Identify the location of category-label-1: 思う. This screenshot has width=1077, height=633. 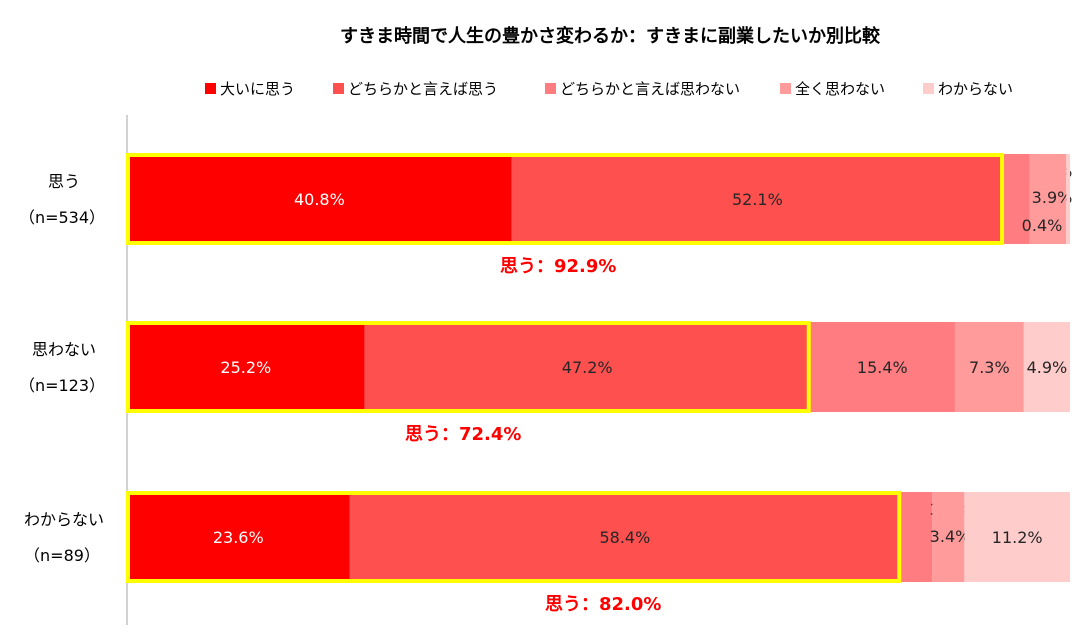
(64, 181).